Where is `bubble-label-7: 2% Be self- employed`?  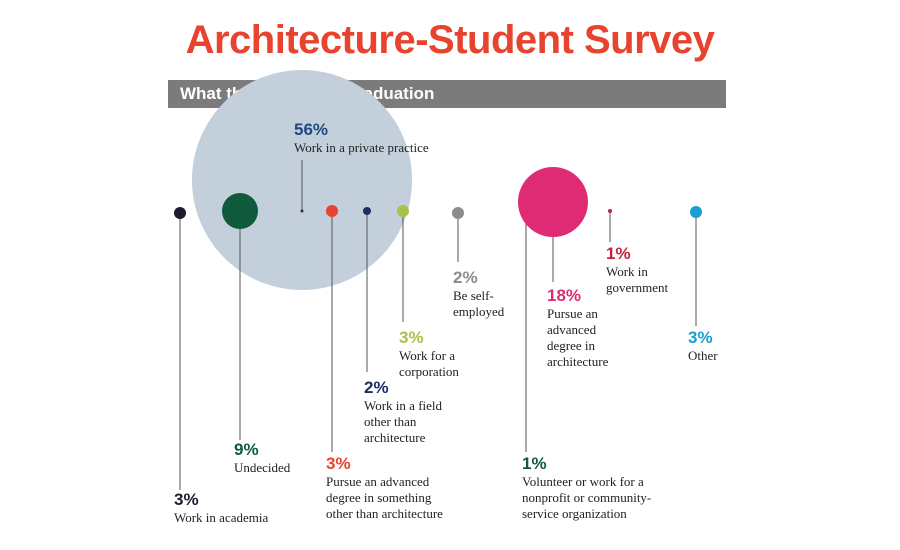
bubble-label-7: 2% Be self- employed is located at coordinates (478, 294).